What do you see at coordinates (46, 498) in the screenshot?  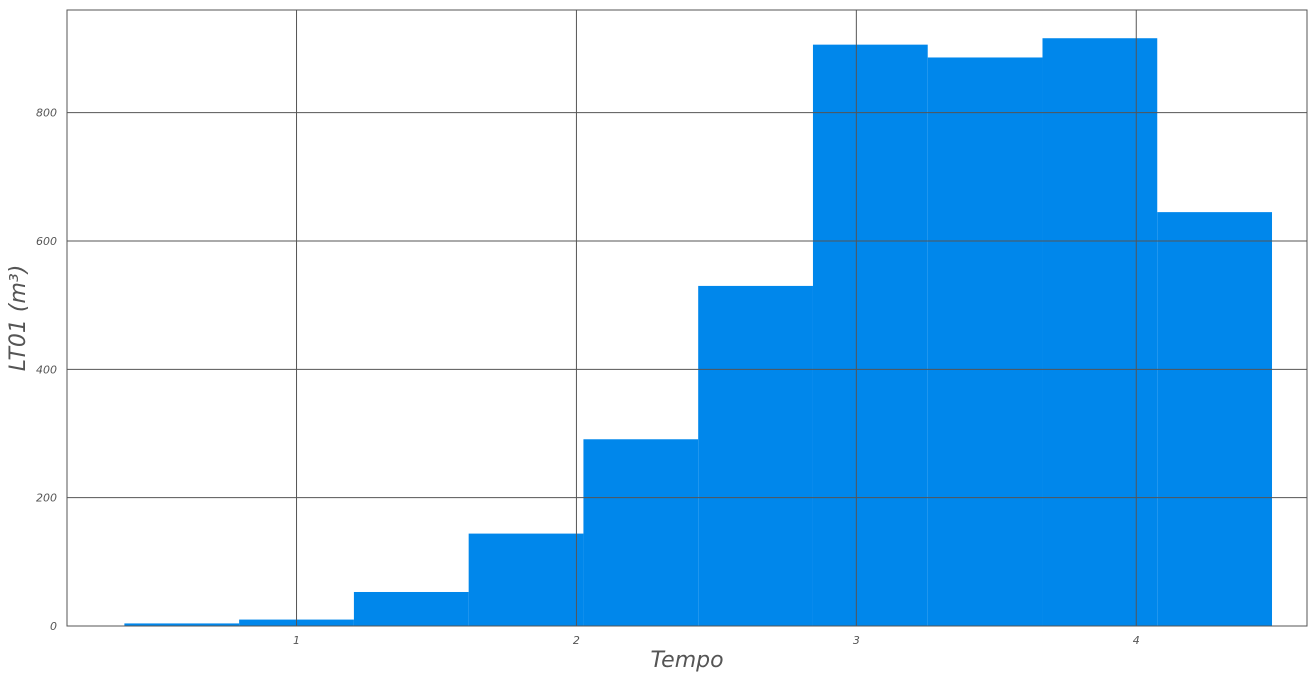 I see `y-tick-label: 200` at bounding box center [46, 498].